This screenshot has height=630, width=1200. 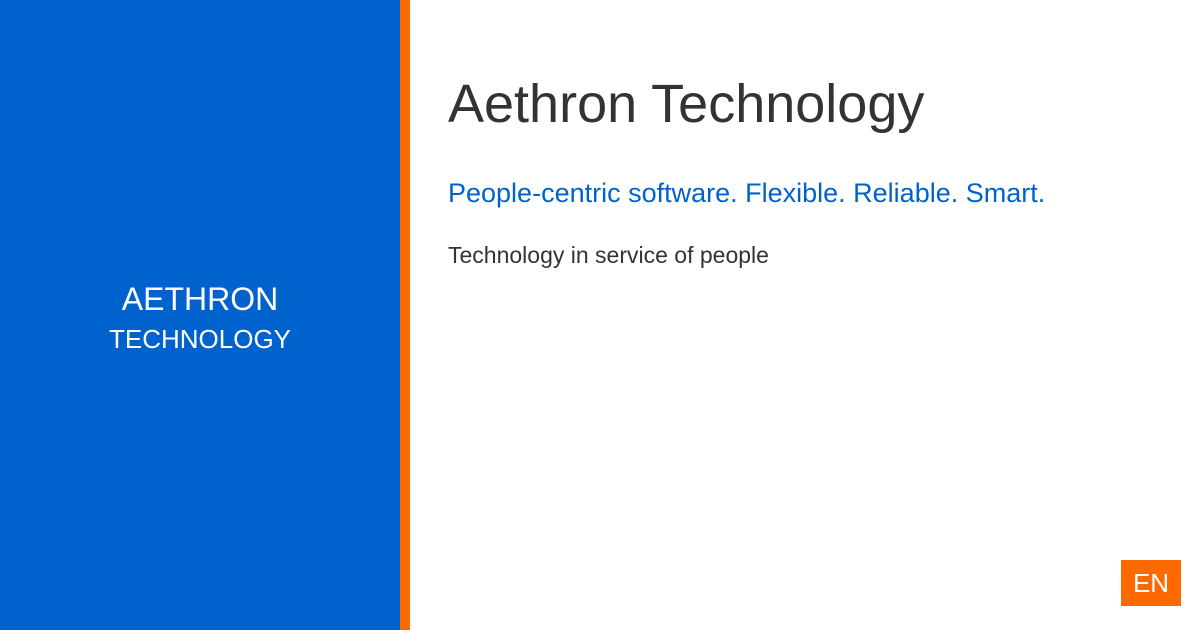 I want to click on accent-stripe, so click(x=405, y=315).